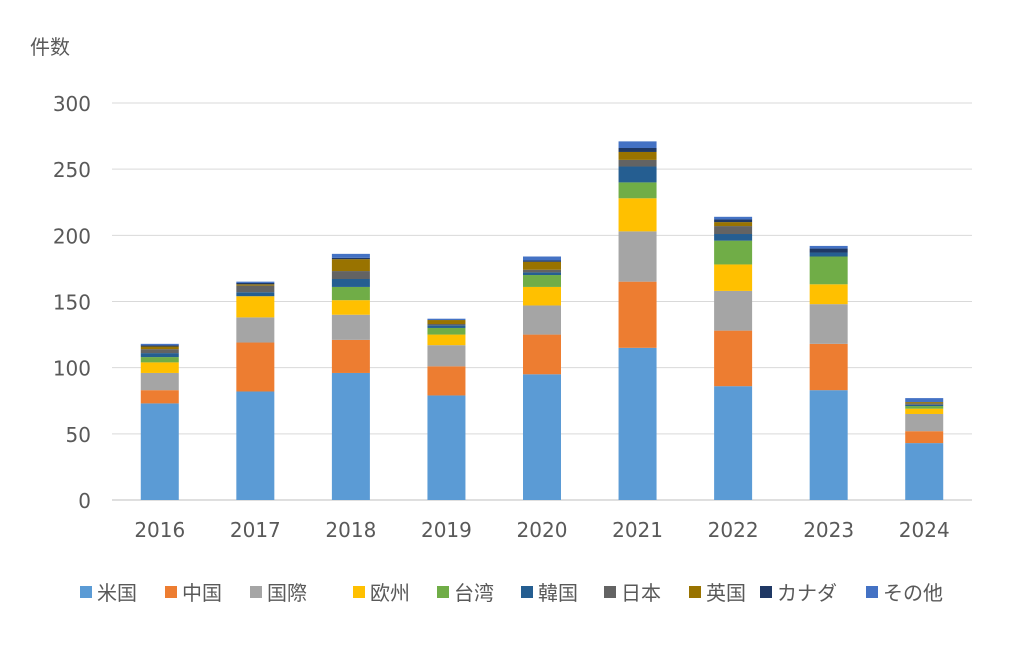 The height and width of the screenshot is (652, 1024). What do you see at coordinates (72, 303) in the screenshot?
I see `y-tick-label: 150` at bounding box center [72, 303].